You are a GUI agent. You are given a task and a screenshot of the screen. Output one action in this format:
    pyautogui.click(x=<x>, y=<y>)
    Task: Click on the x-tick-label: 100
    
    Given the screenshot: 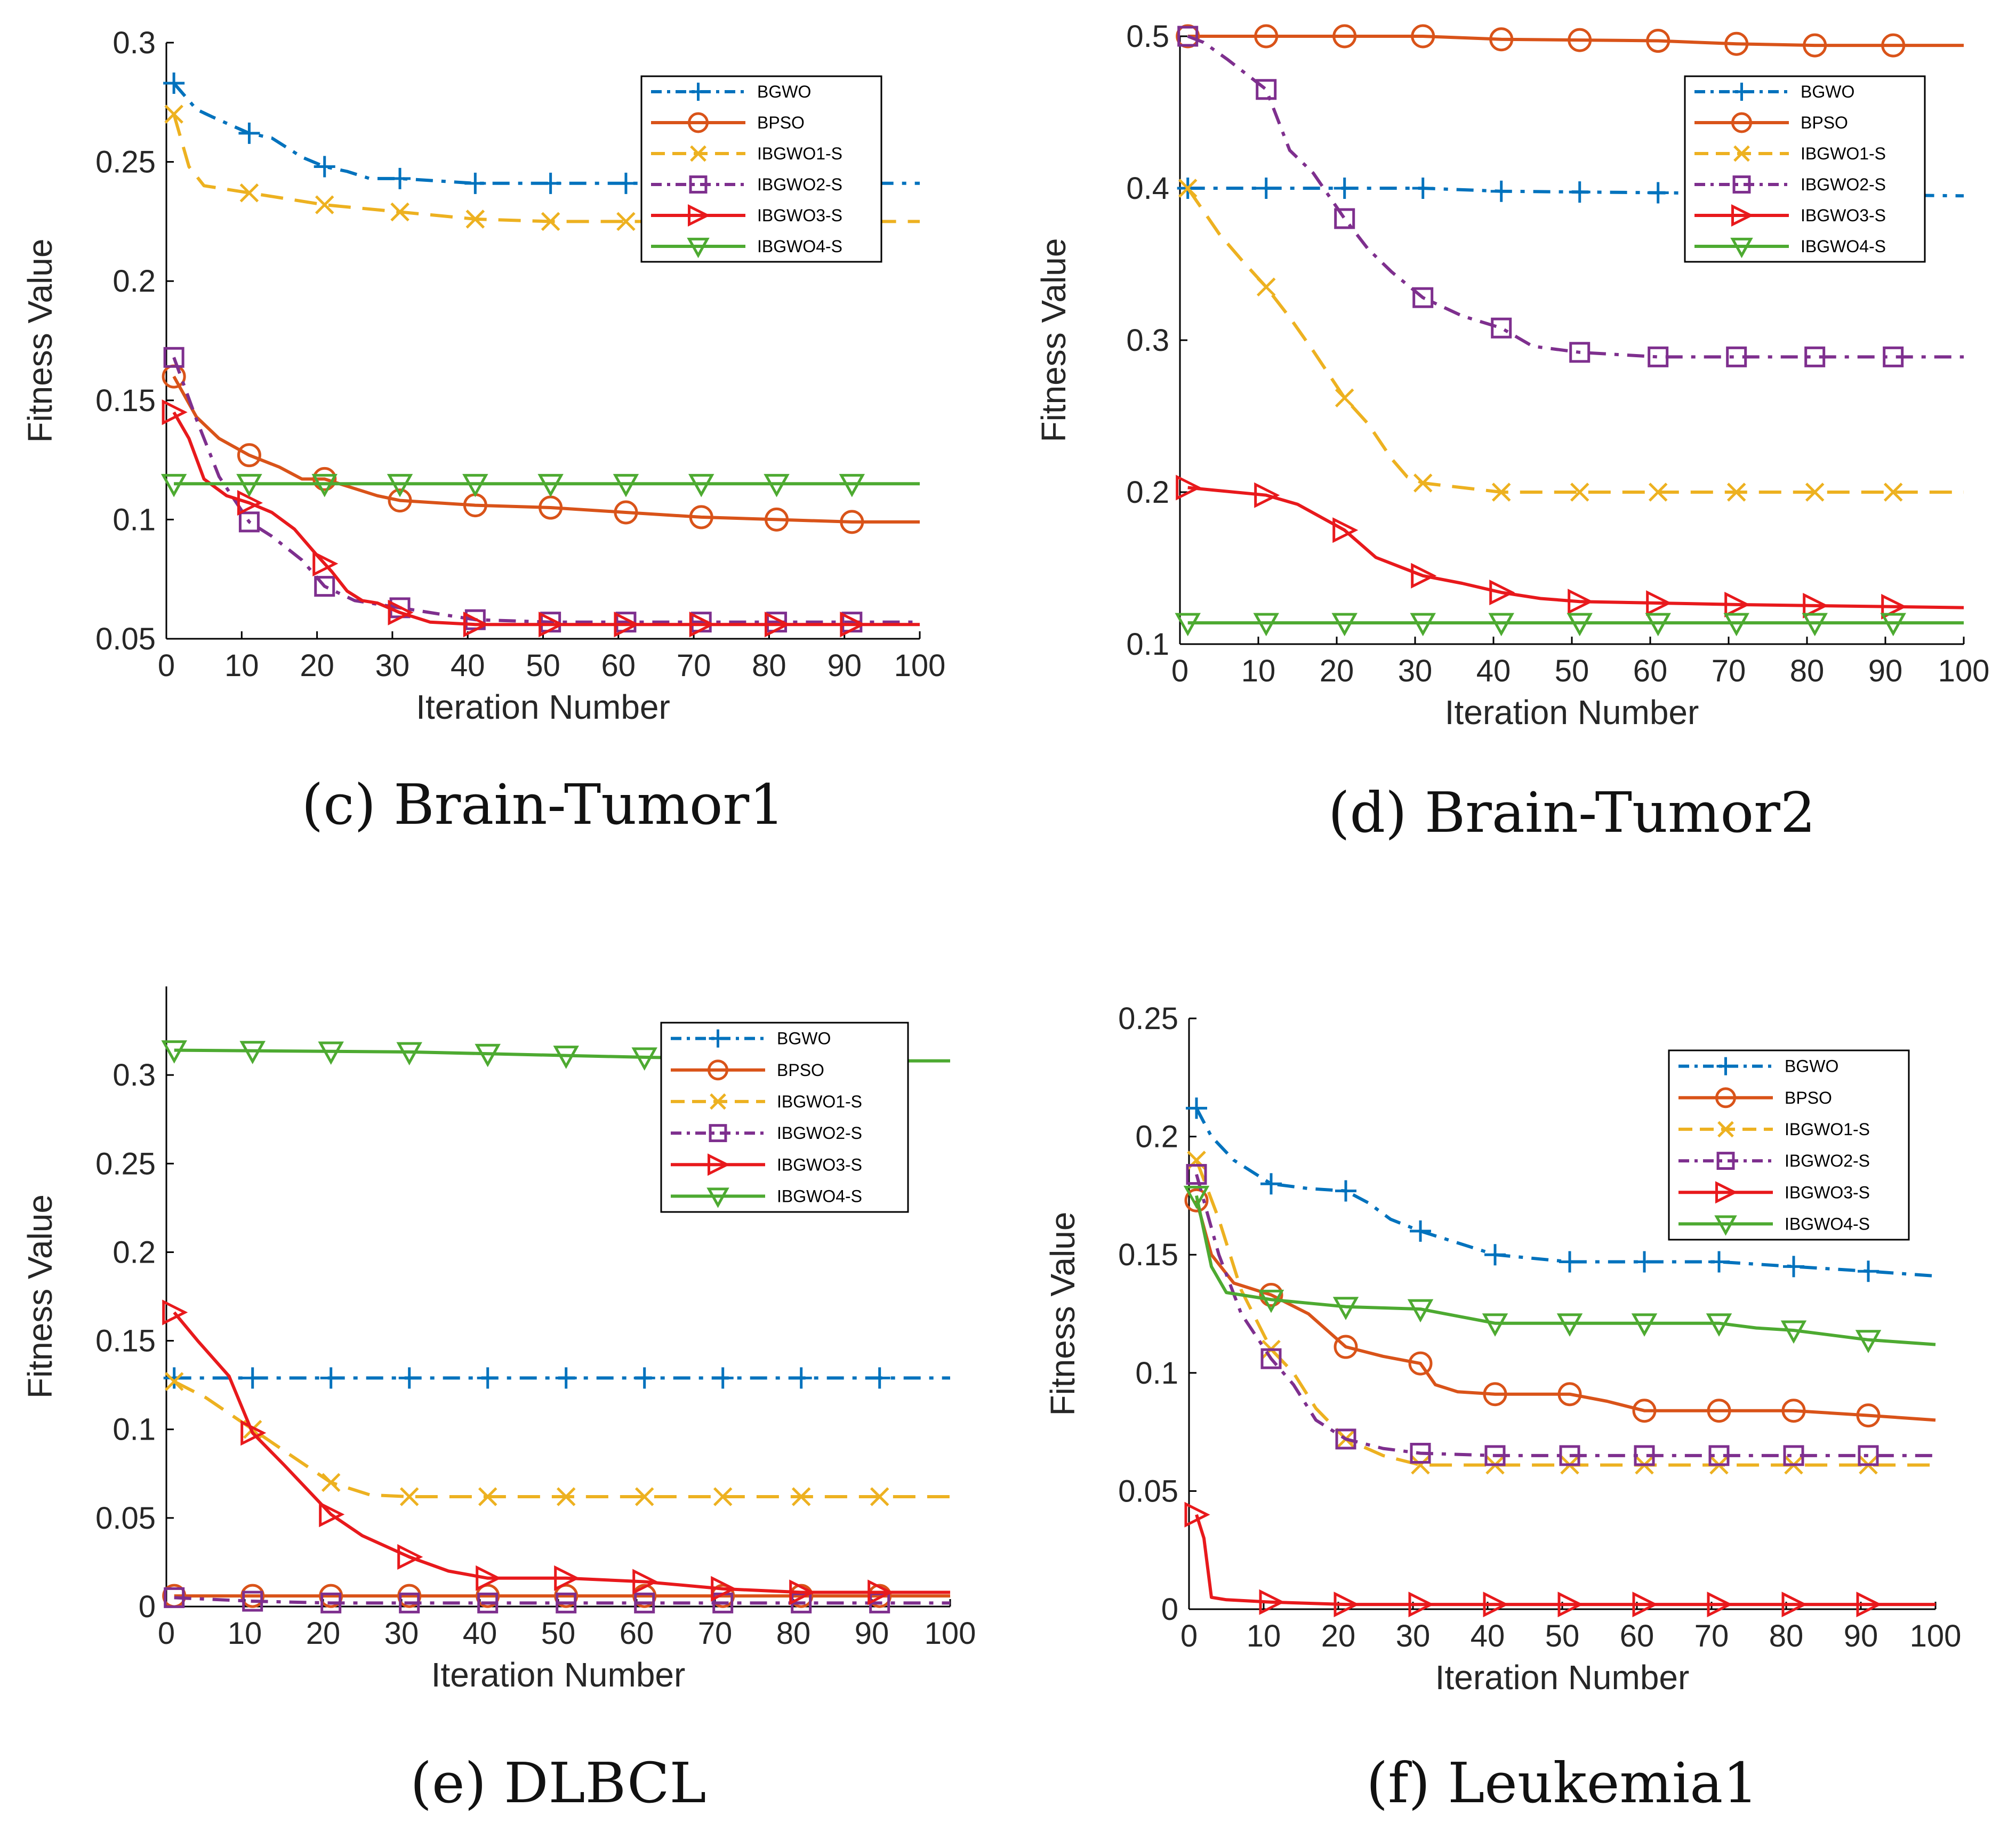 What is the action you would take?
    pyautogui.click(x=1964, y=671)
    